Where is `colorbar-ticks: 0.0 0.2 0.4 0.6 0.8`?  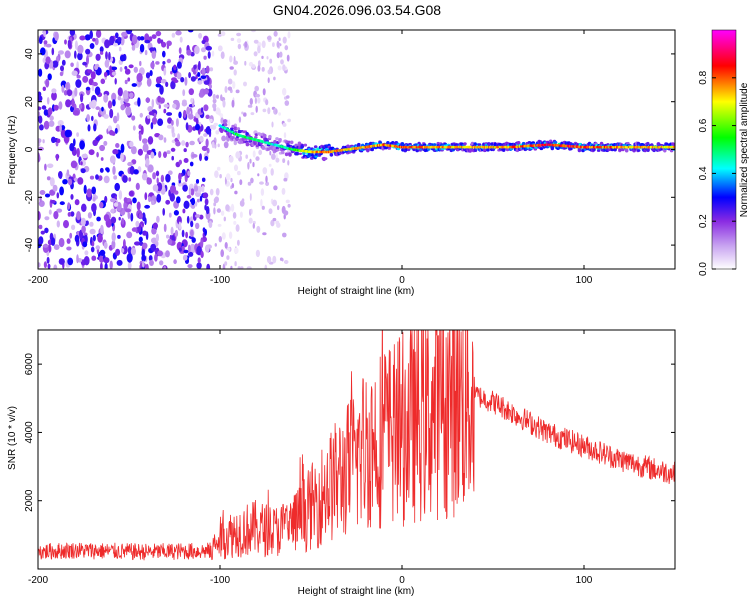
colorbar-ticks: 0.0 0.2 0.4 0.6 0.8 is located at coordinates (717, 173).